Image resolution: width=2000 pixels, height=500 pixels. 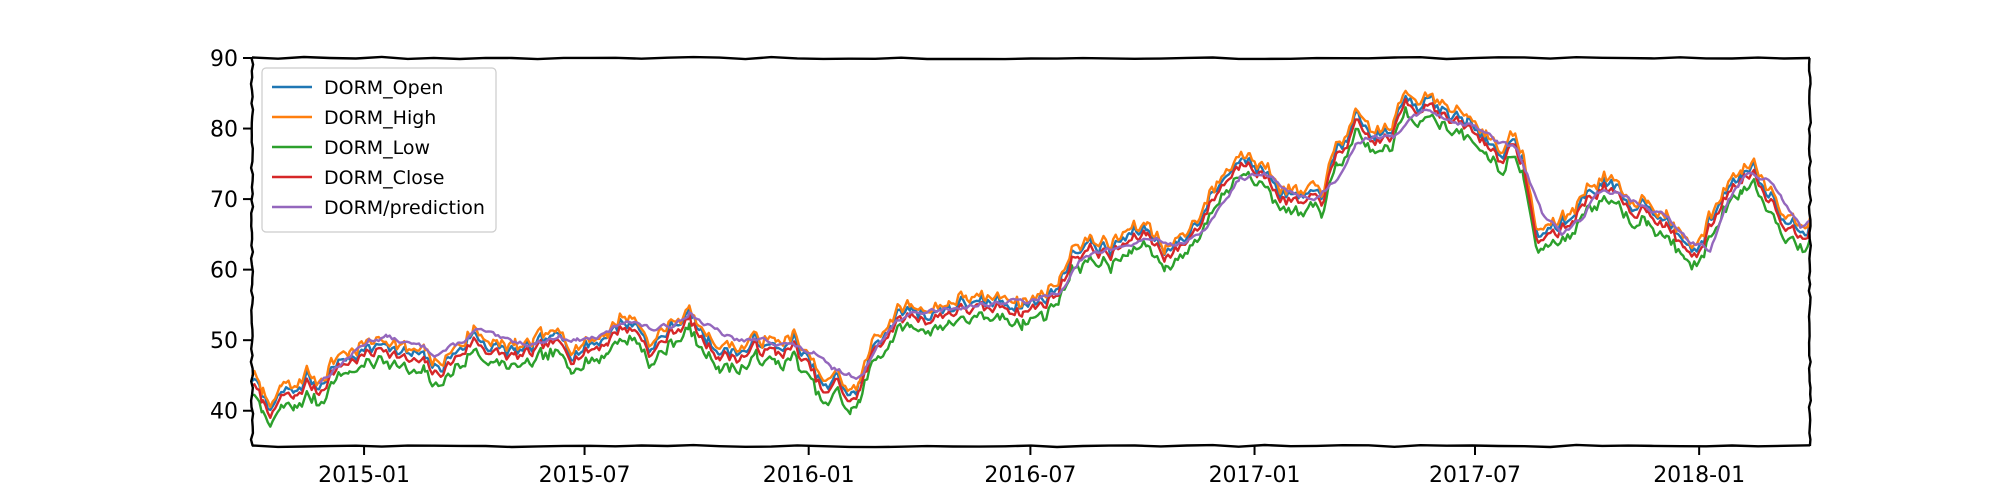 I want to click on y-axis: 40 50 60 70 80 90, so click(x=231, y=236).